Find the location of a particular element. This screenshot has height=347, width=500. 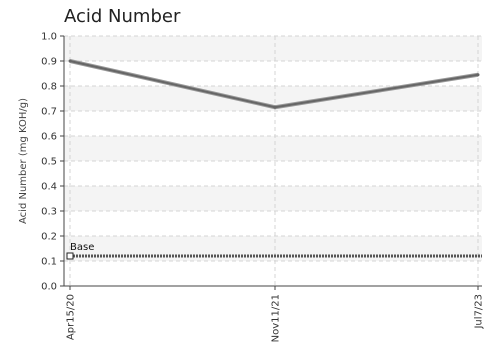

x-tick-label: Nov11/21 is located at coordinates (276, 318).